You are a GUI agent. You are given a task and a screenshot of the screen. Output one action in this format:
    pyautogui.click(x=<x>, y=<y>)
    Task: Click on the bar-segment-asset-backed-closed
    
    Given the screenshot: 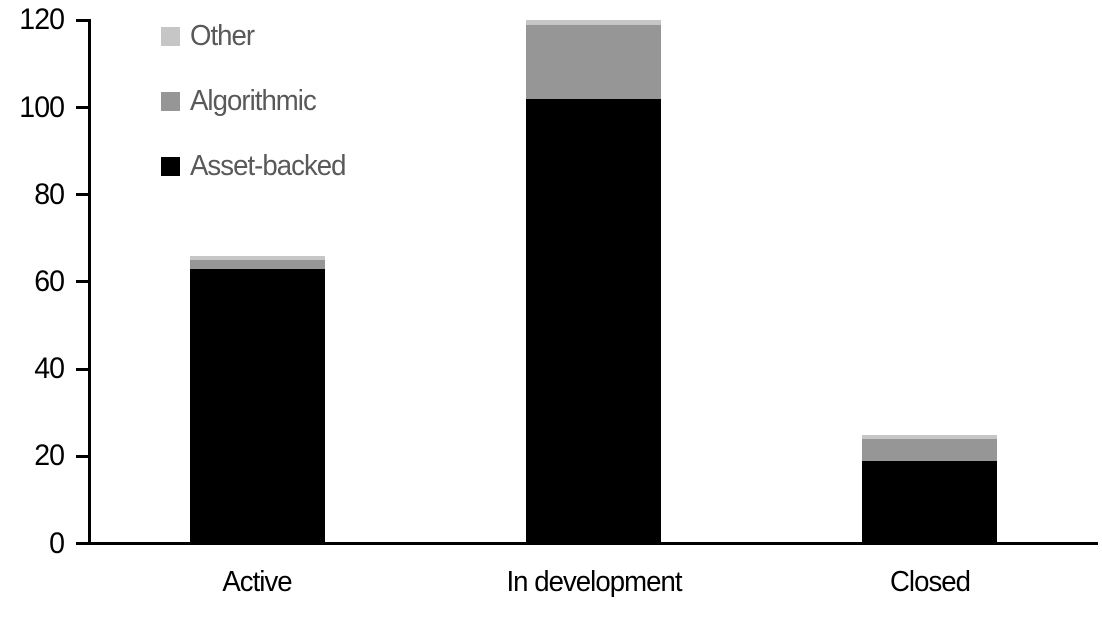 What is the action you would take?
    pyautogui.click(x=930, y=502)
    